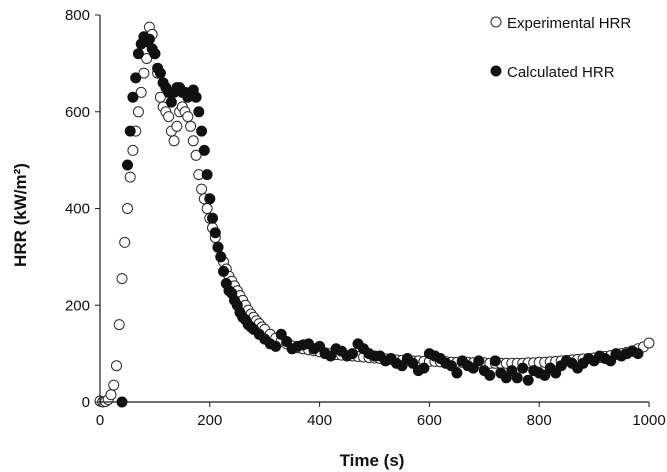  Describe the element at coordinates (77, 112) in the screenshot. I see `y-tick-label-3: 600` at that location.